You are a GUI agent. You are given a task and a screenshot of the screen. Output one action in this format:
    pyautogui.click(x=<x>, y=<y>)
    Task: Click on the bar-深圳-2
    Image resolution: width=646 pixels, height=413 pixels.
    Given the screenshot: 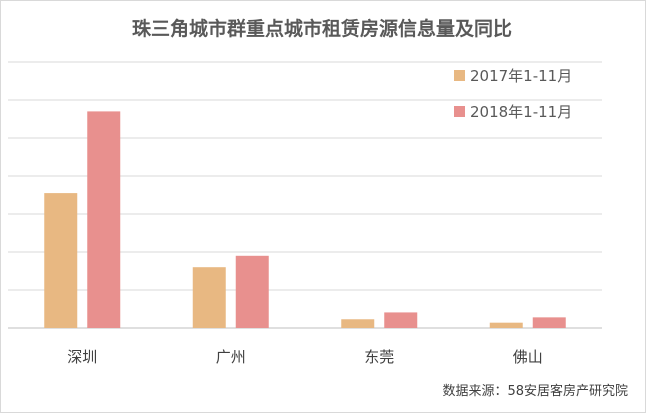 What is the action you would take?
    pyautogui.click(x=104, y=220)
    